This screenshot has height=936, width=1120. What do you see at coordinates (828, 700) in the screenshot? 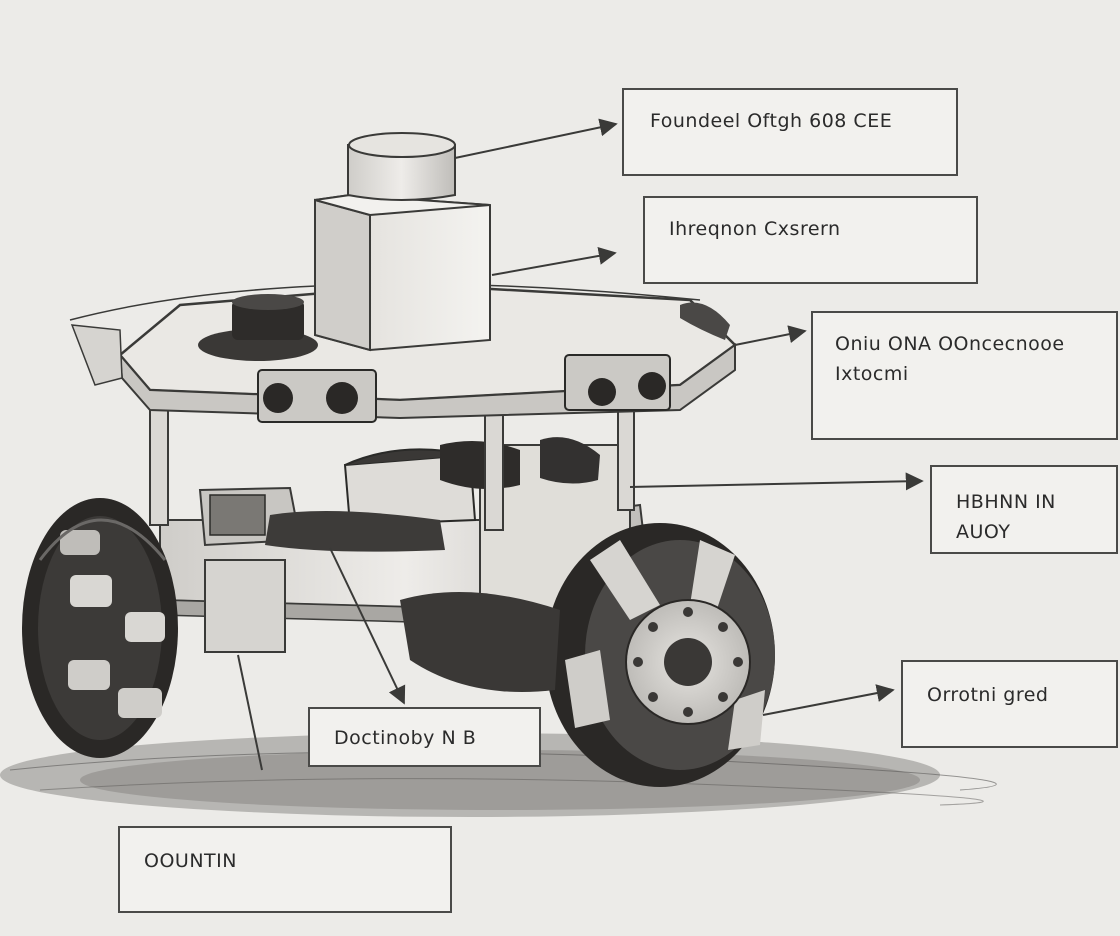
I see `arrow-wheel` at bounding box center [828, 700].